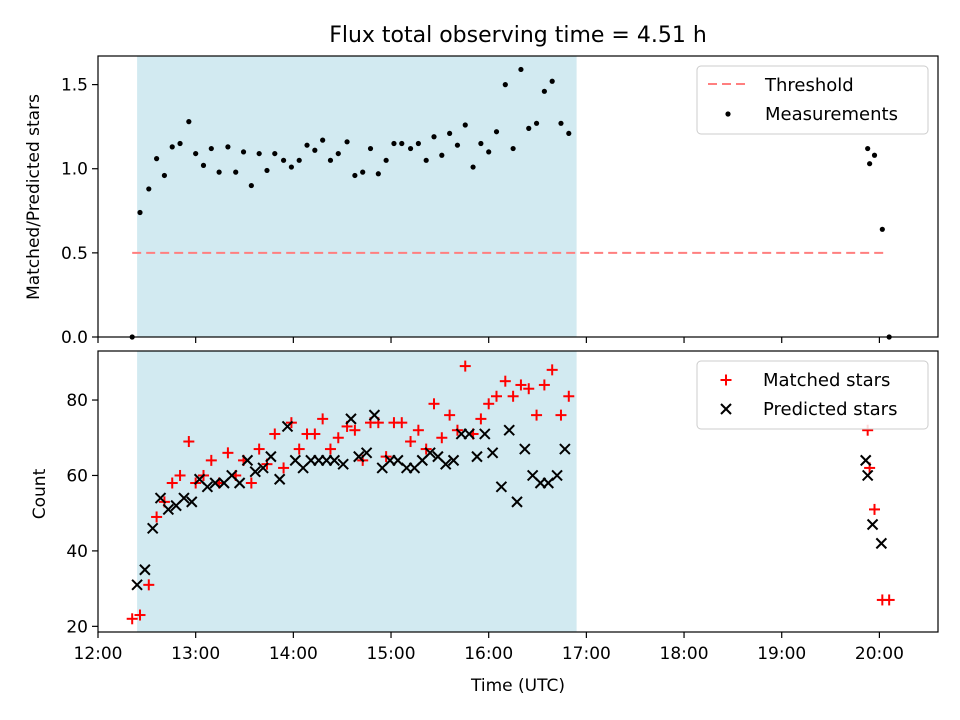 The height and width of the screenshot is (720, 960). What do you see at coordinates (391, 654) in the screenshot?
I see `x-tick-label: 15:00` at bounding box center [391, 654].